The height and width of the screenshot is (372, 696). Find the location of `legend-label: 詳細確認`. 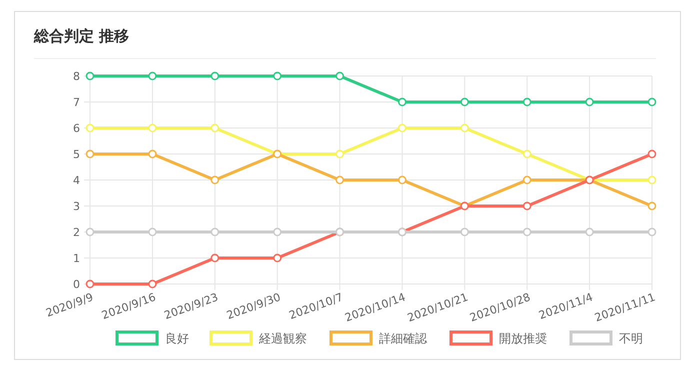

legend-label: 詳細確認 is located at coordinates (403, 339).